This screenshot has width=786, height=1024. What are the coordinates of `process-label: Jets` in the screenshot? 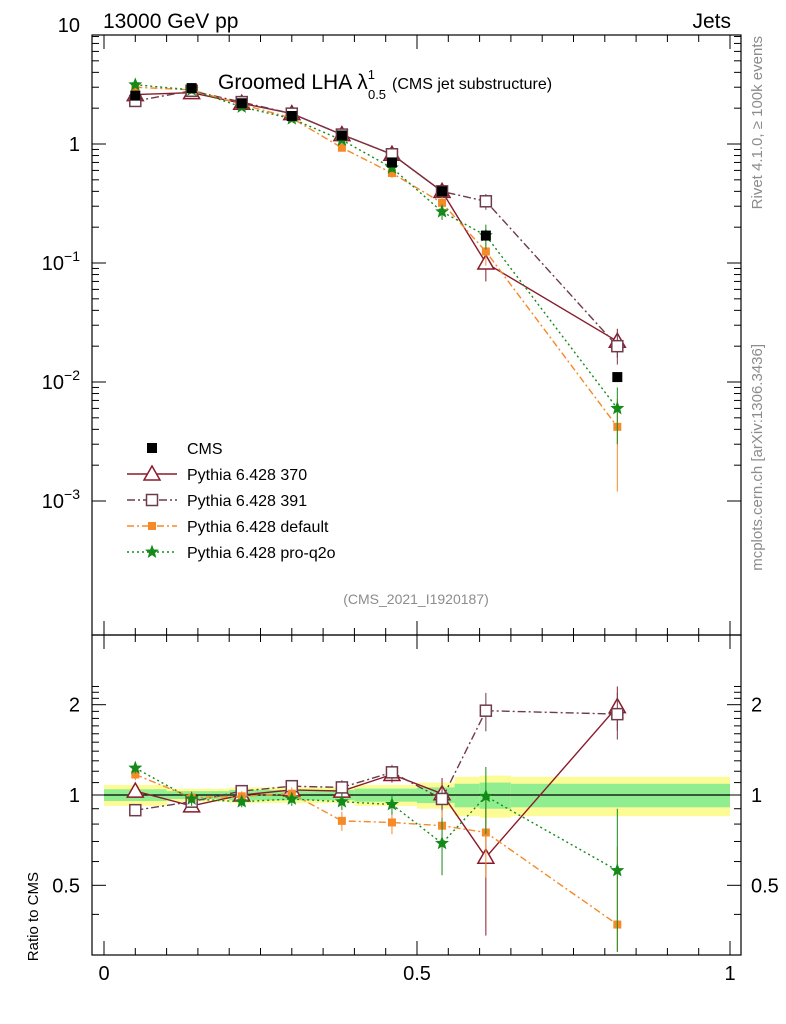 It's located at (711, 21).